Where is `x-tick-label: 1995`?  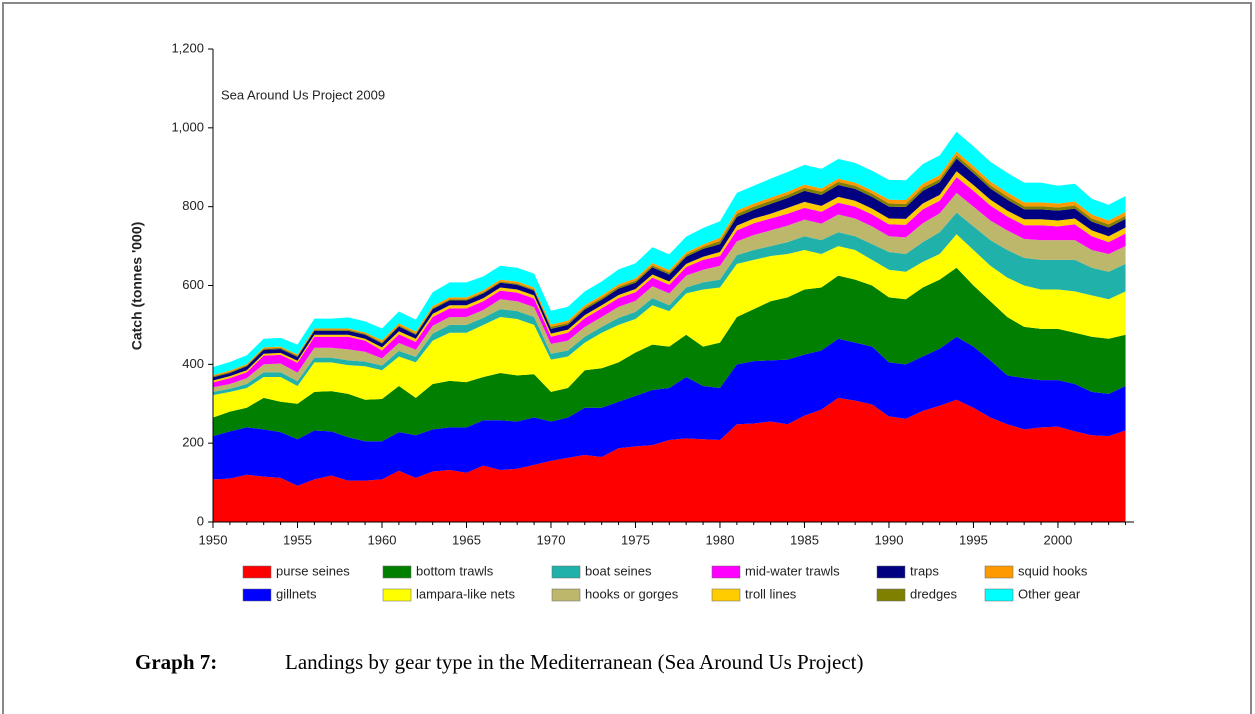 x-tick-label: 1995 is located at coordinates (973, 539).